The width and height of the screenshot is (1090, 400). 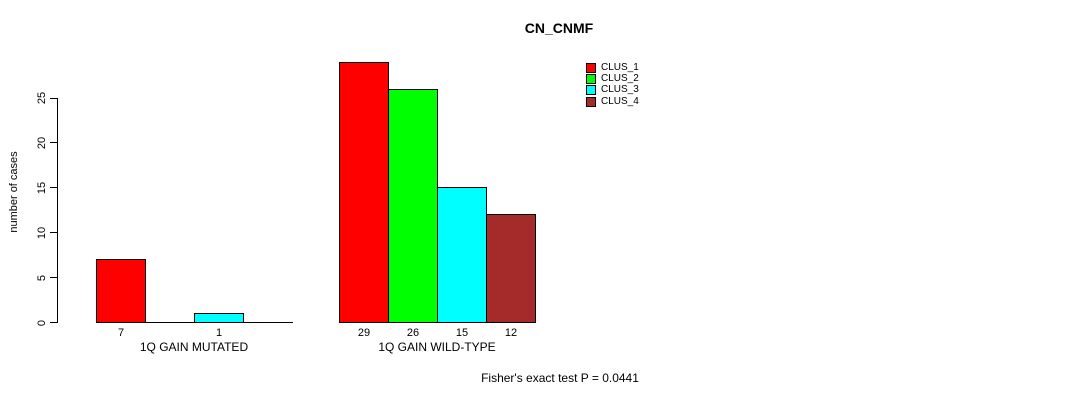 What do you see at coordinates (42, 277) in the screenshot?
I see `y-tick-label: 5` at bounding box center [42, 277].